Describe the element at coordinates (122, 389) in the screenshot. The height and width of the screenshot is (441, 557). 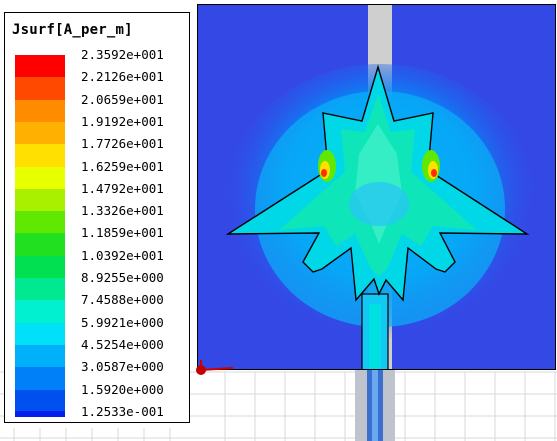
I see `legend-label: 1.5920e+000` at that location.